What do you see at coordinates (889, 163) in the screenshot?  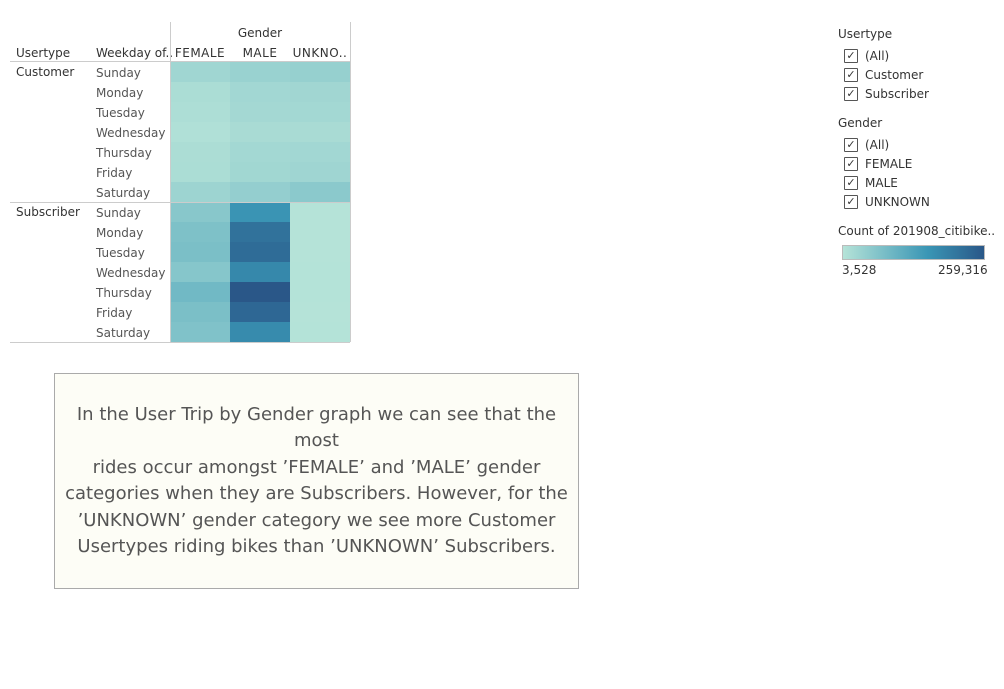 I see `gender-filter-option-label: FEMALE` at bounding box center [889, 163].